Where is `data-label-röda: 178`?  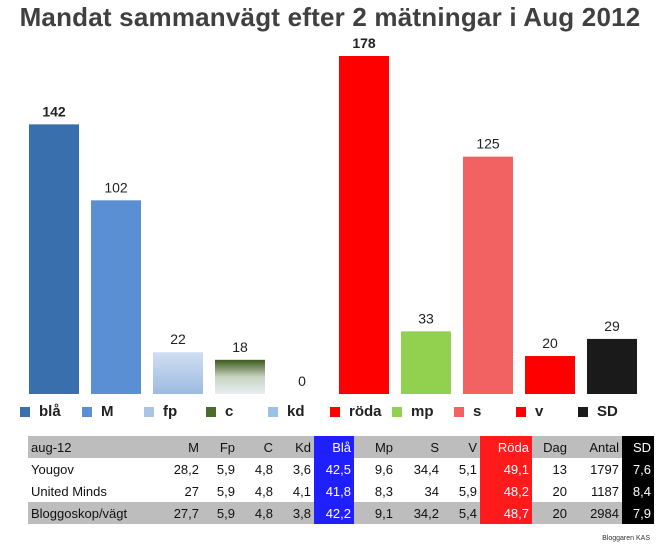
data-label-röda: 178 is located at coordinates (364, 43).